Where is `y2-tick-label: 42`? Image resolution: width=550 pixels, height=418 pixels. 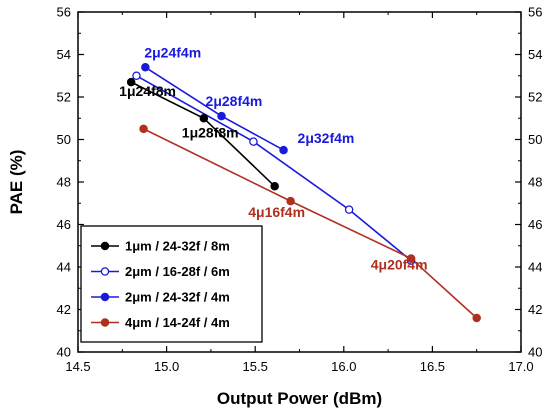
y2-tick-label: 42 is located at coordinates (535, 309).